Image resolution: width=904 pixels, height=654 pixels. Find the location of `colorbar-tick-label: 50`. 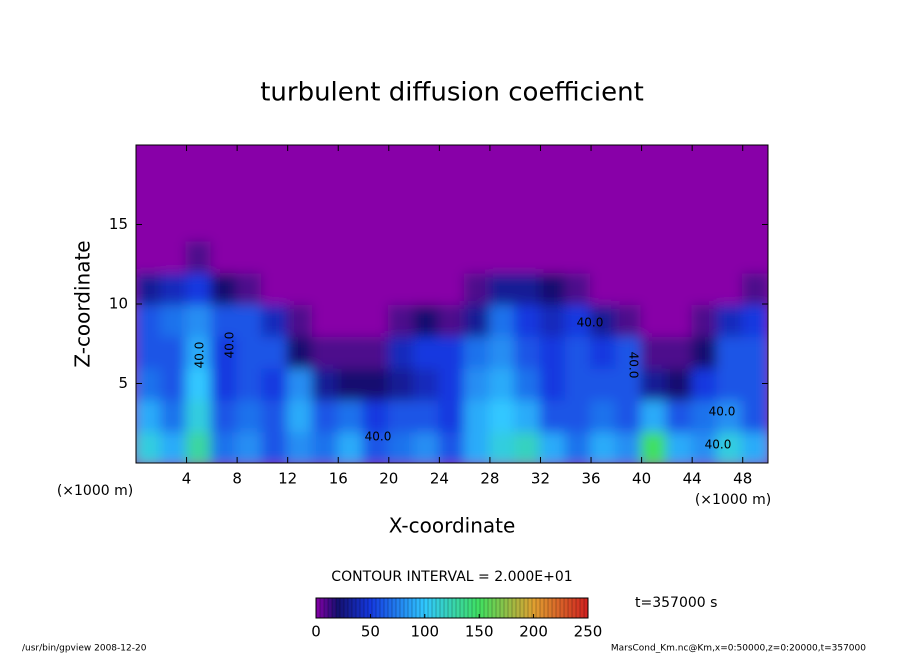

colorbar-tick-label: 50 is located at coordinates (370, 632).